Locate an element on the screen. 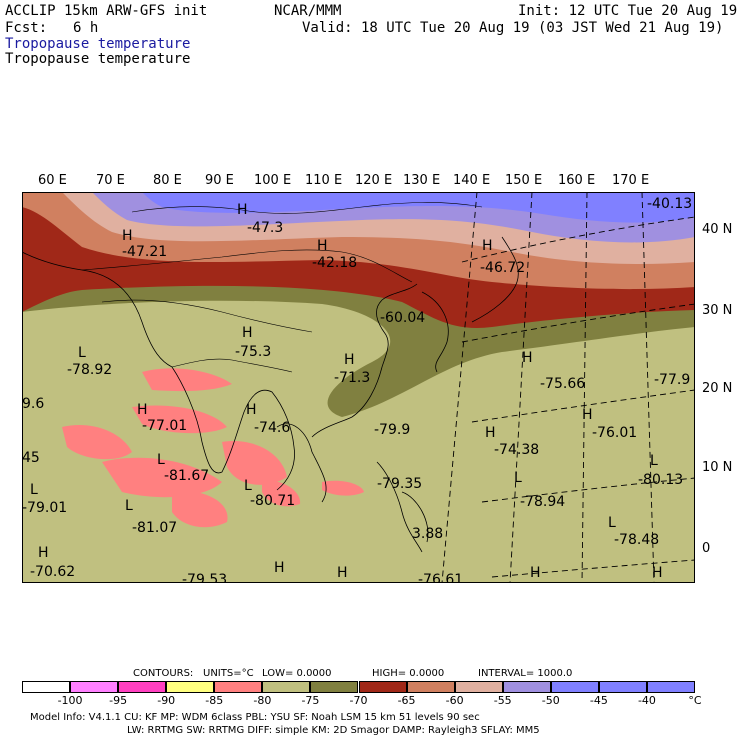 The width and height of the screenshot is (740, 740). lon-label-130: 130 E is located at coordinates (422, 180).